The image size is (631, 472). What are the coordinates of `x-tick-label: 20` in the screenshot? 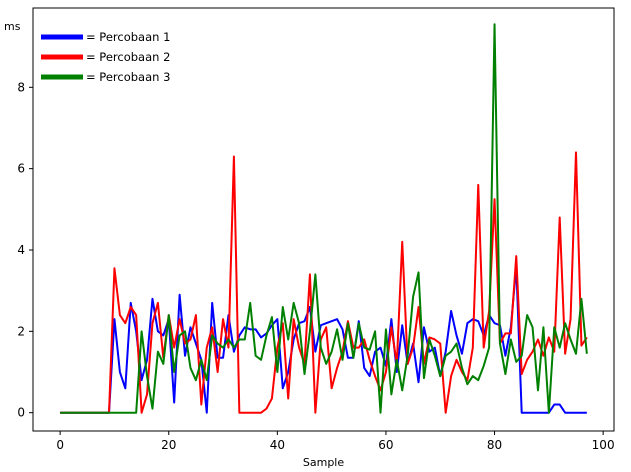 It's located at (168, 445).